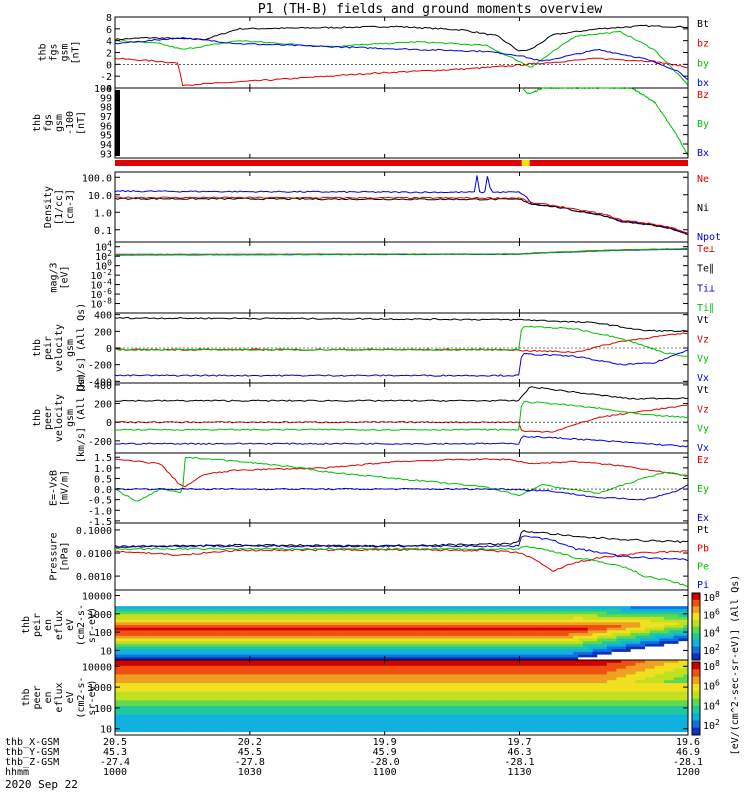  Describe the element at coordinates (703, 530) in the screenshot. I see `legend-pt: Pt` at that location.